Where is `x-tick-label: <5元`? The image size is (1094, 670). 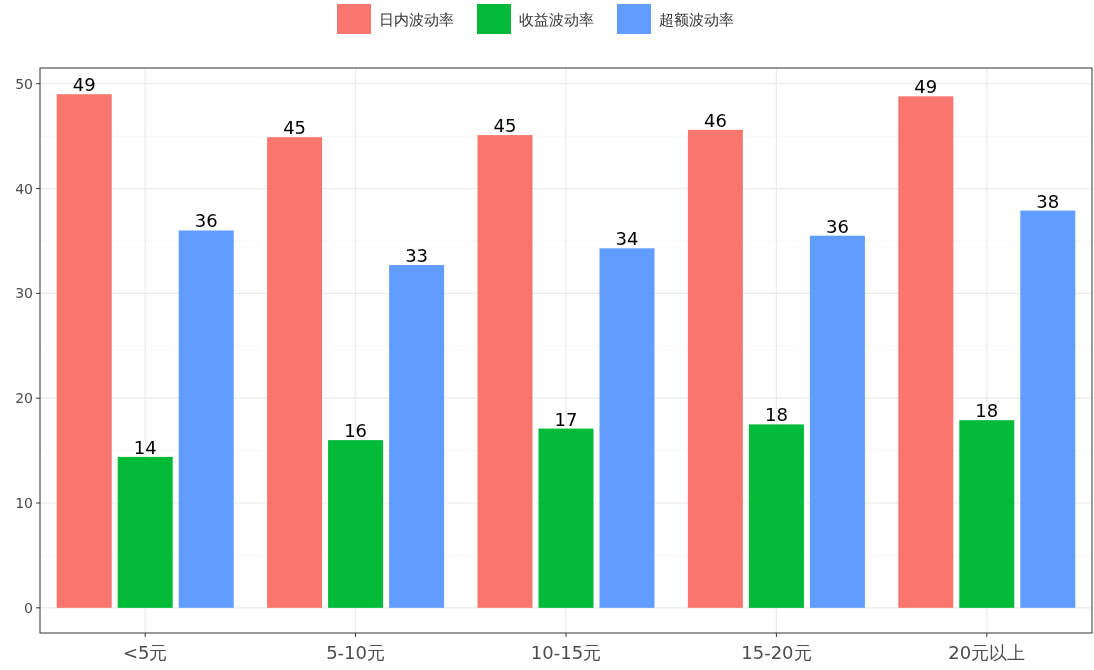 x-tick-label: <5元 is located at coordinates (145, 652).